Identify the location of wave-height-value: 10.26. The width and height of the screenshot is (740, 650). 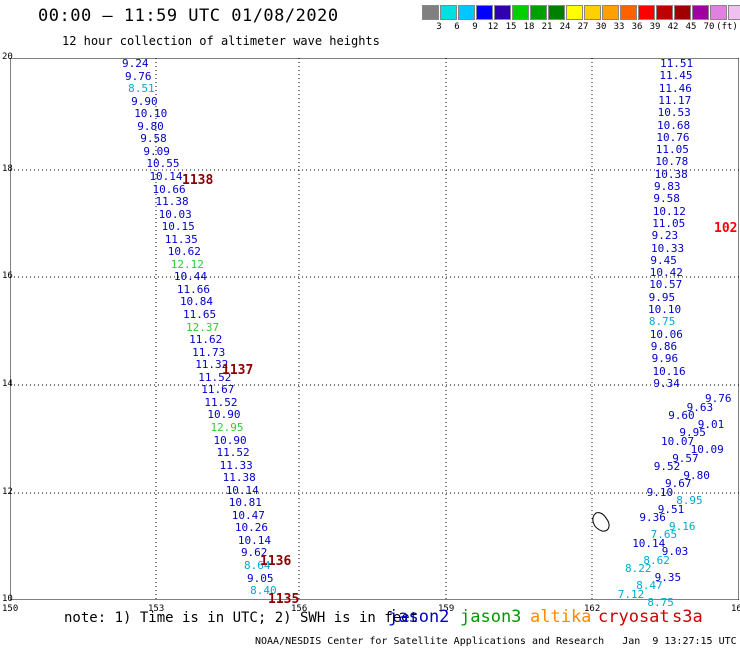
(251, 528).